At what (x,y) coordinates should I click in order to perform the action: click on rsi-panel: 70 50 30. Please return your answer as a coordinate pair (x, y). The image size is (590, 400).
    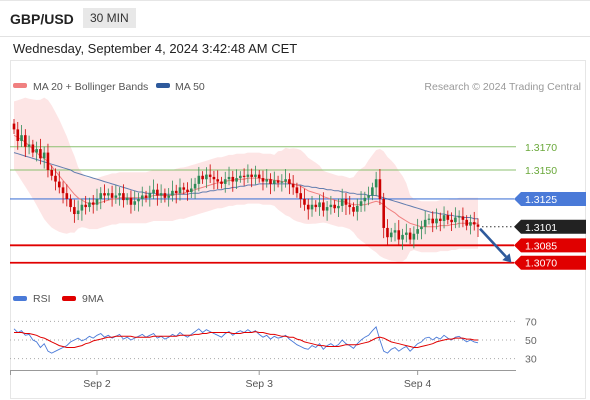
    Looking at the image, I should click on (273, 341).